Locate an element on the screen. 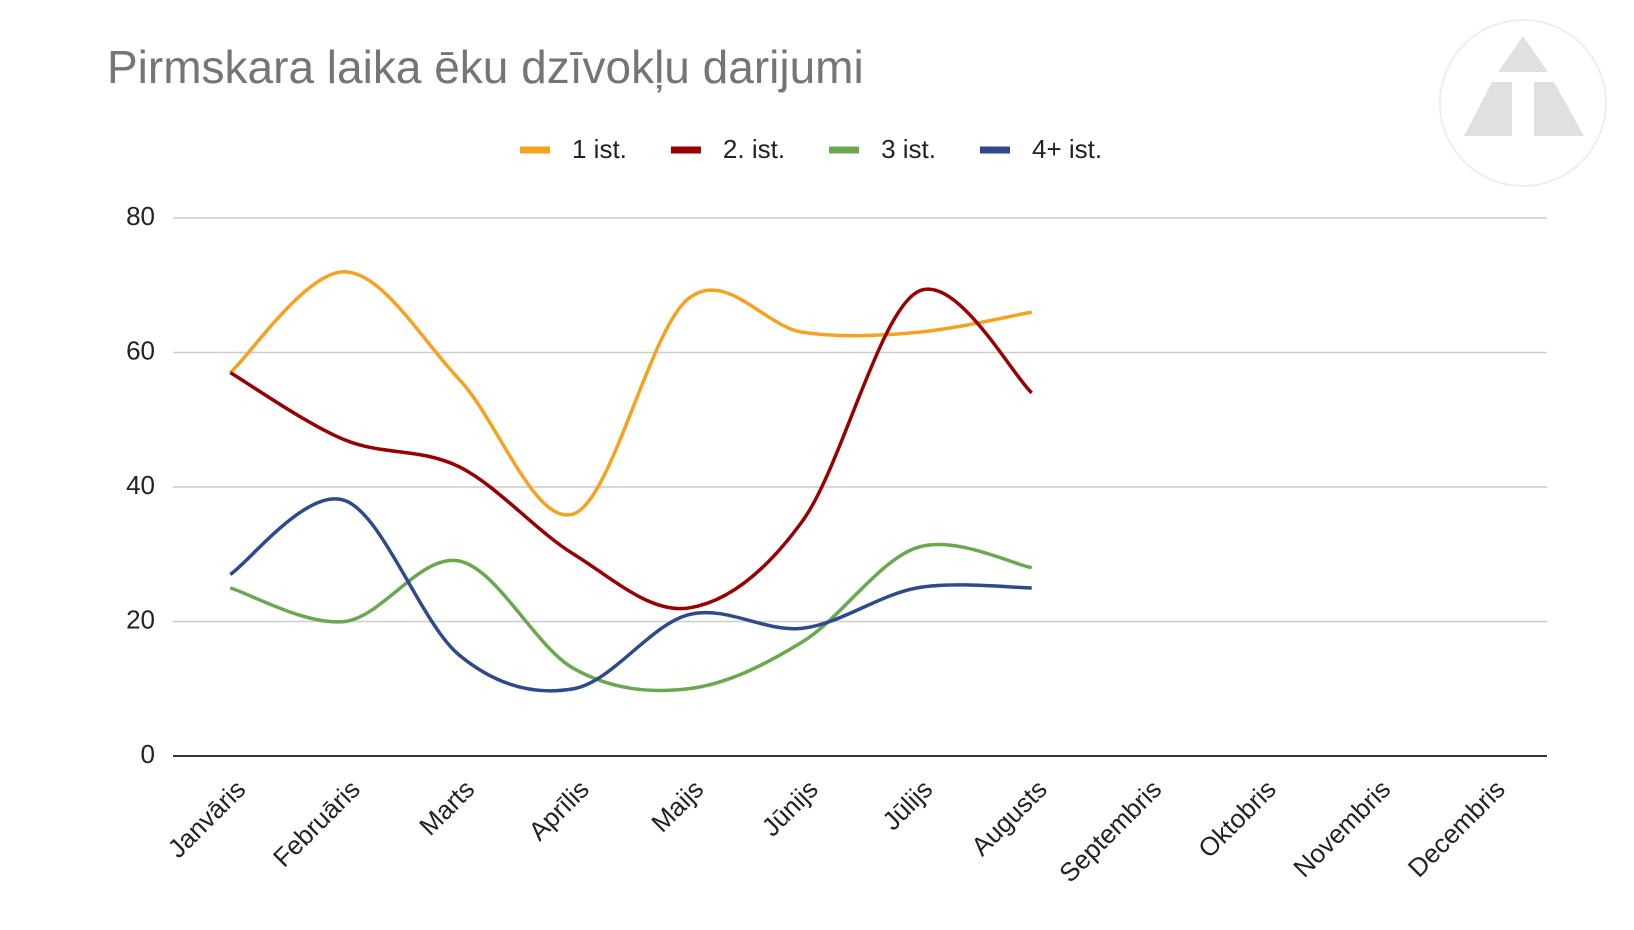 Image resolution: width=1634 pixels, height=930 pixels. chart-title: Pirmskara laika ēku dzīvokļu darijumi is located at coordinates (485, 67).